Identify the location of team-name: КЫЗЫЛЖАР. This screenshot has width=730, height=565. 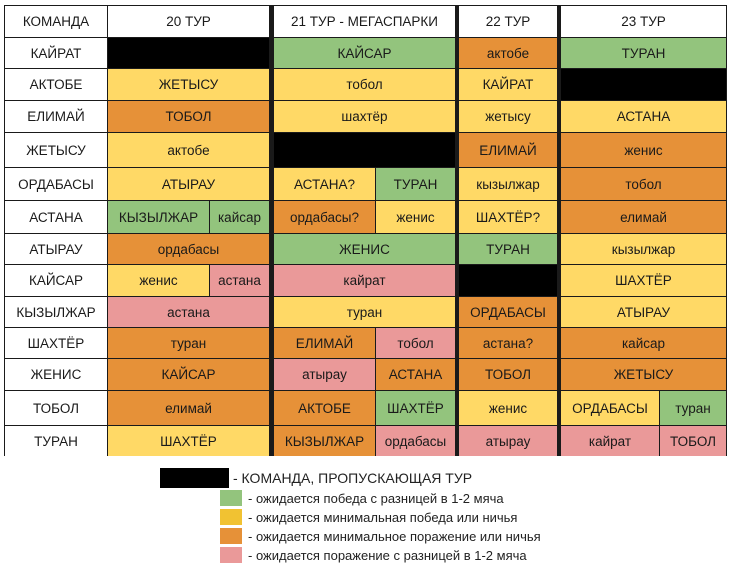
(56, 312).